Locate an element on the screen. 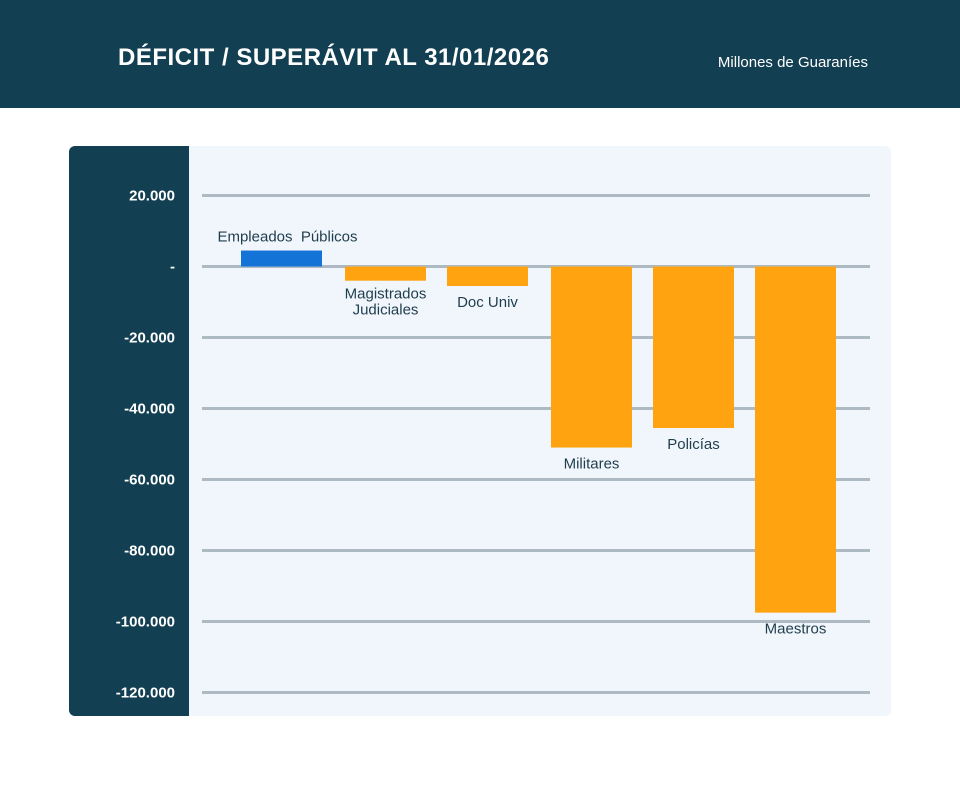  y-tick-label: -40.000 is located at coordinates (149, 409).